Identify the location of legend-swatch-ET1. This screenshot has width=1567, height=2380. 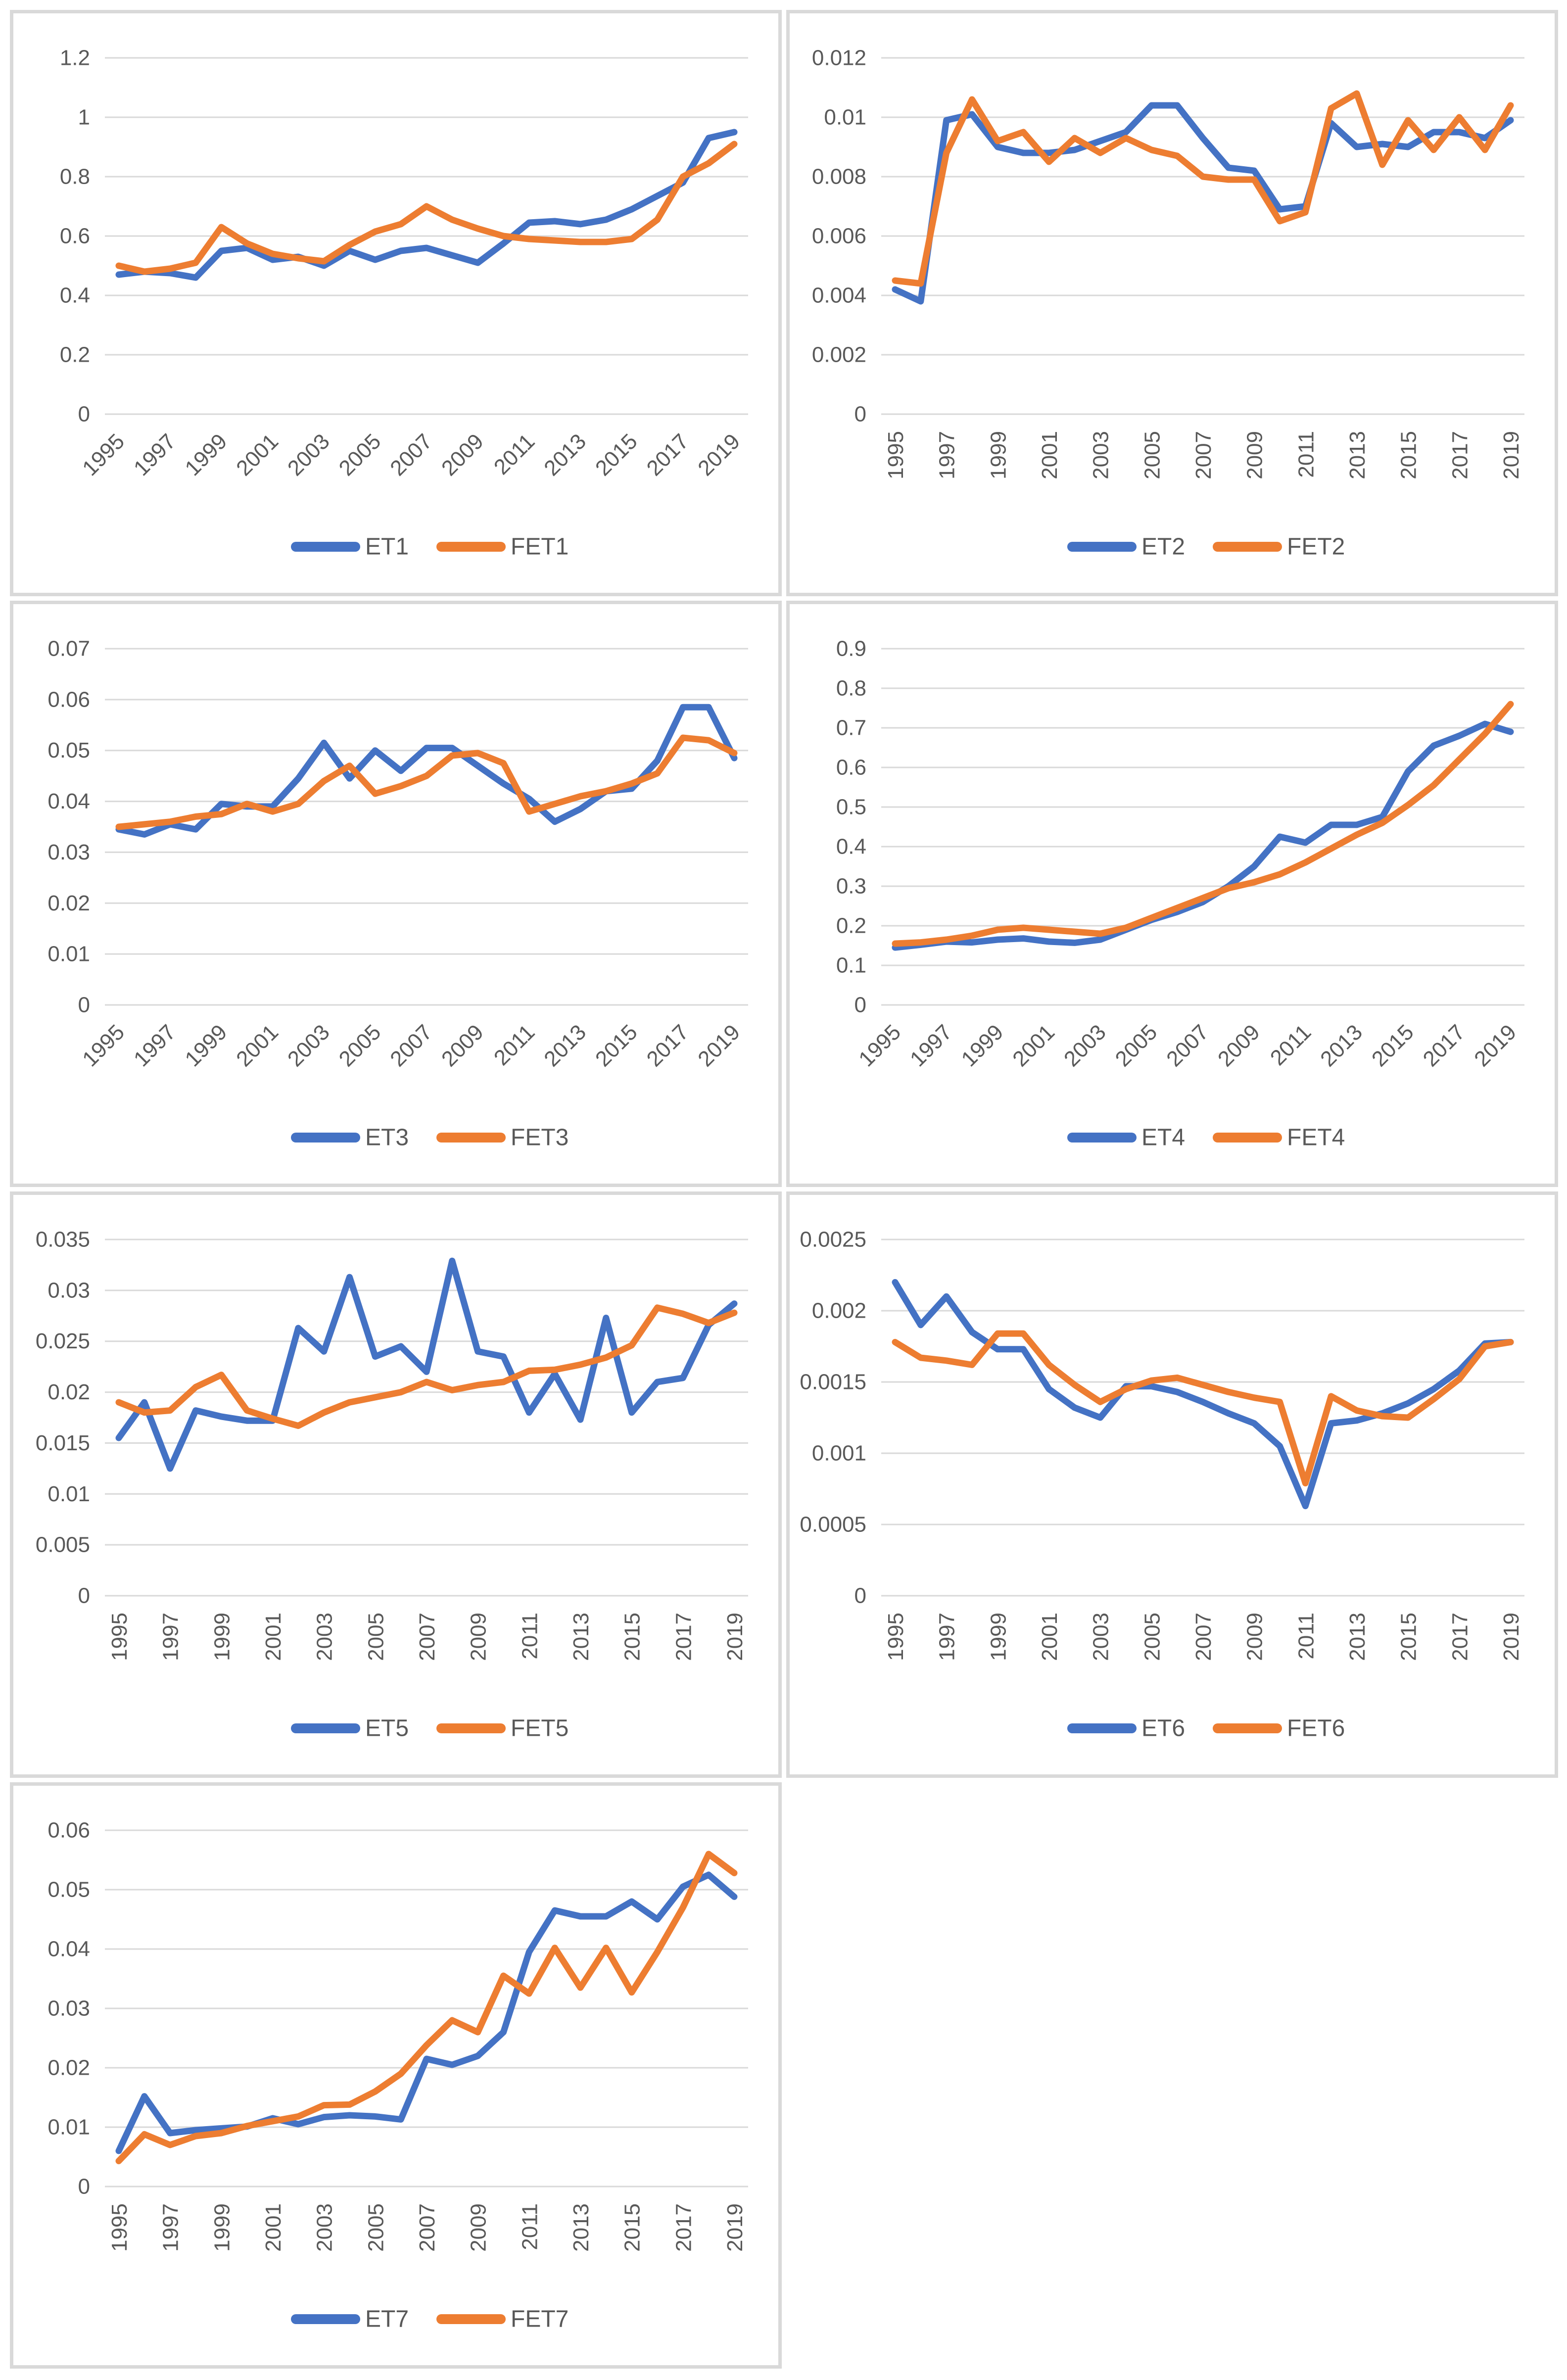
(325, 547).